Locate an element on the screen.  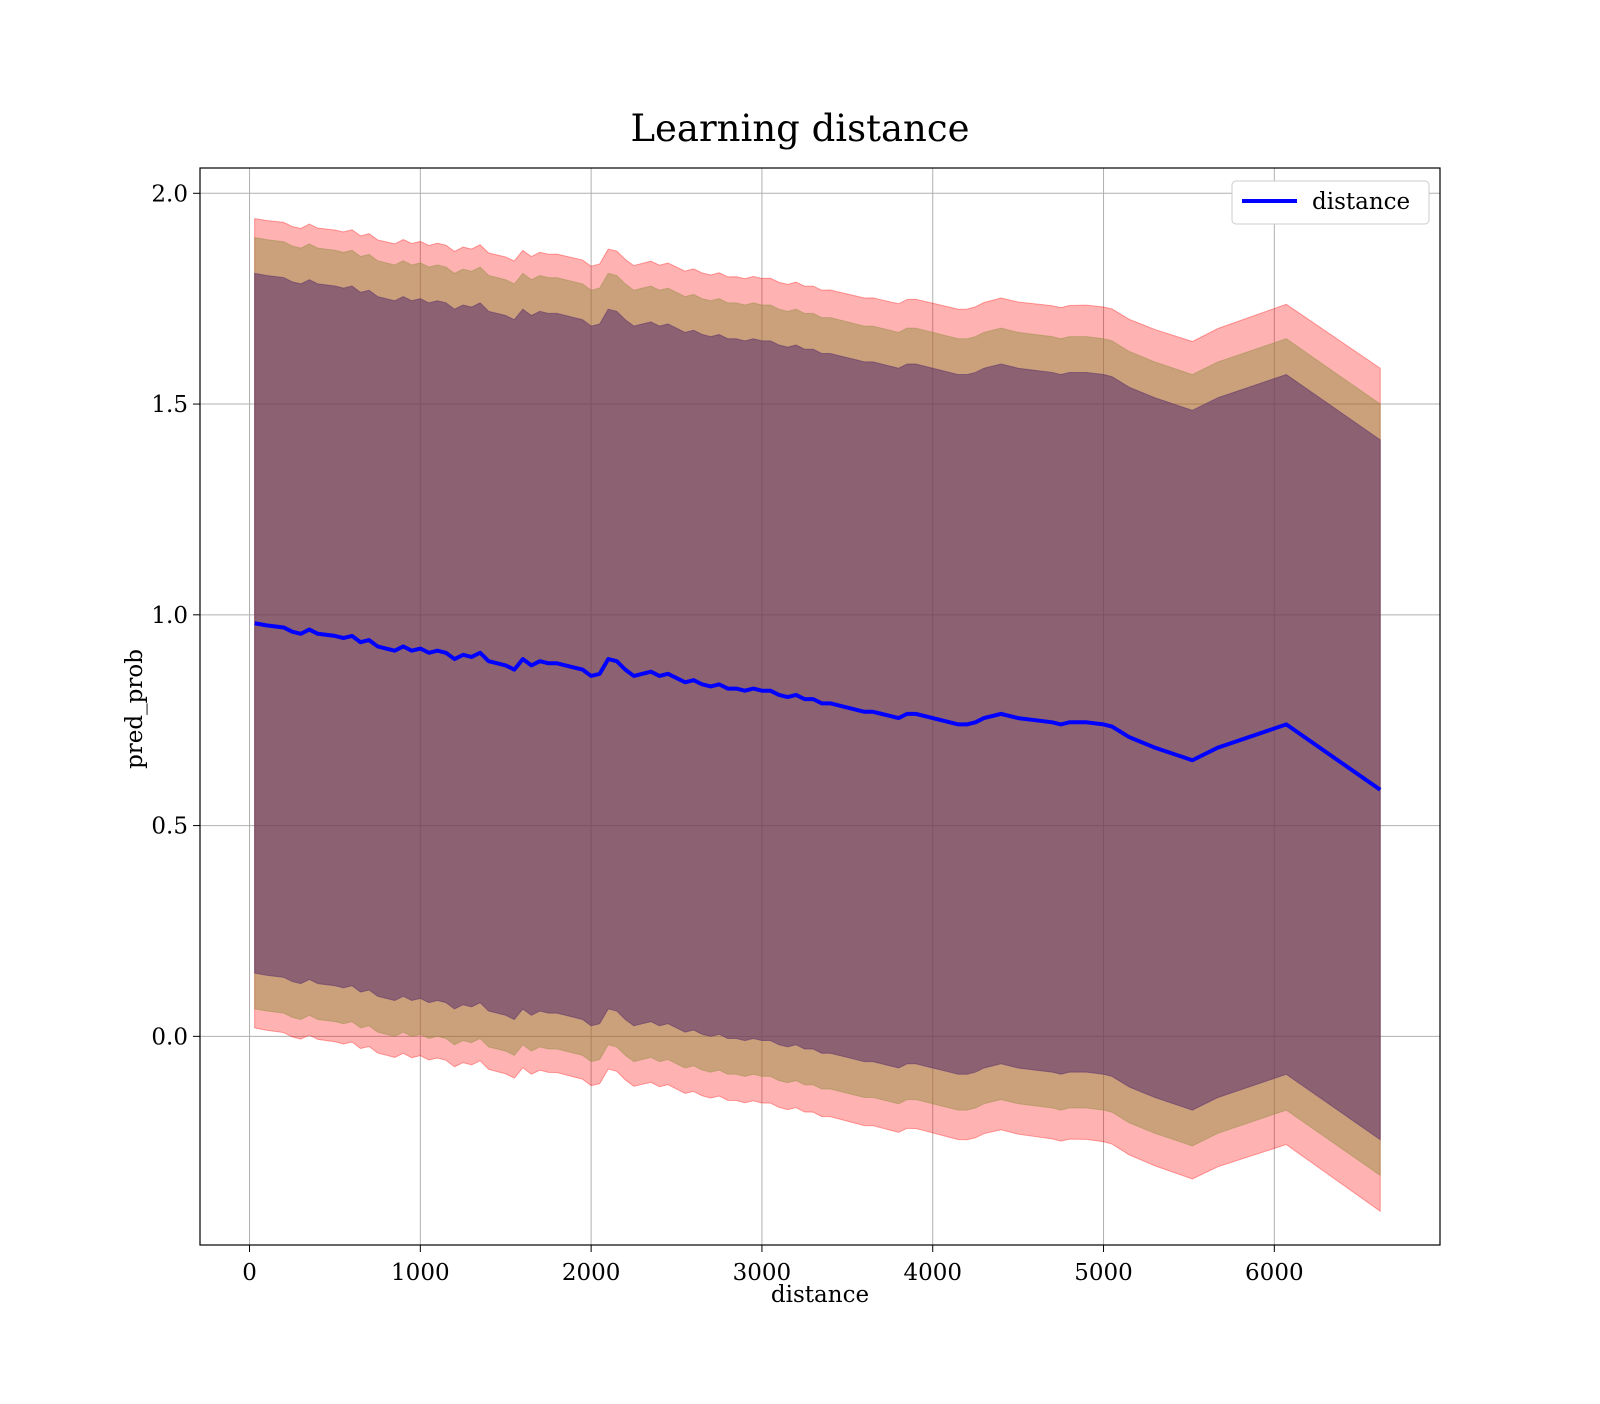
legend: distance is located at coordinates (1330, 202).